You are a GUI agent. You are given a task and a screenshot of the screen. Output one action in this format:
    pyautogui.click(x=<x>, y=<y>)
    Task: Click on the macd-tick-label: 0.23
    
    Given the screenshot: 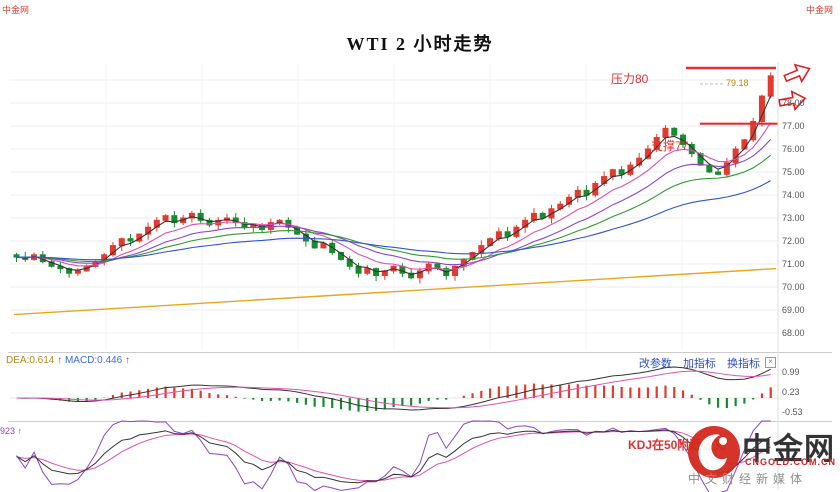 What is the action you would take?
    pyautogui.click(x=791, y=392)
    